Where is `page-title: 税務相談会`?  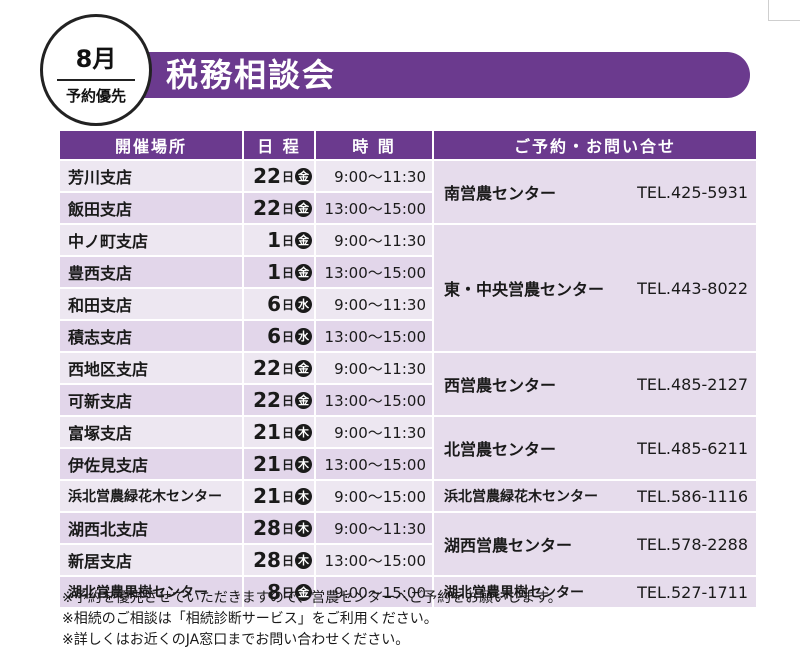
page-title: 税務相談会 is located at coordinates (251, 75).